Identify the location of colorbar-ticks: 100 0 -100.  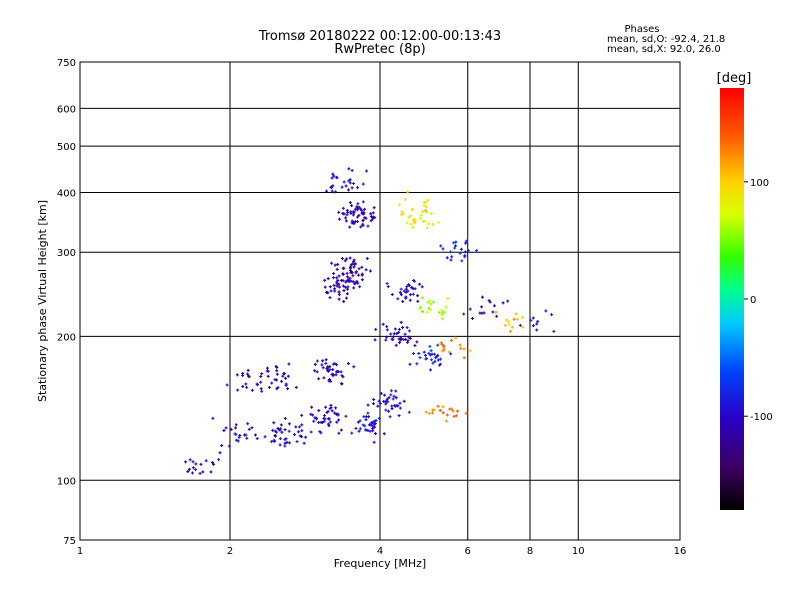
(758, 300).